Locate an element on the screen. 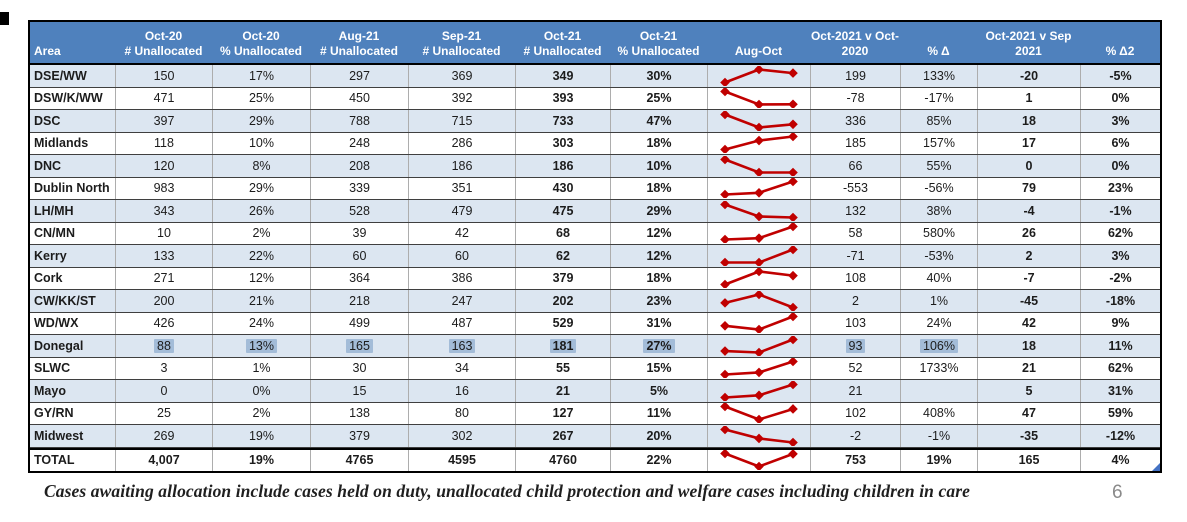 The height and width of the screenshot is (522, 1187). cell-value: 733 is located at coordinates (563, 120).